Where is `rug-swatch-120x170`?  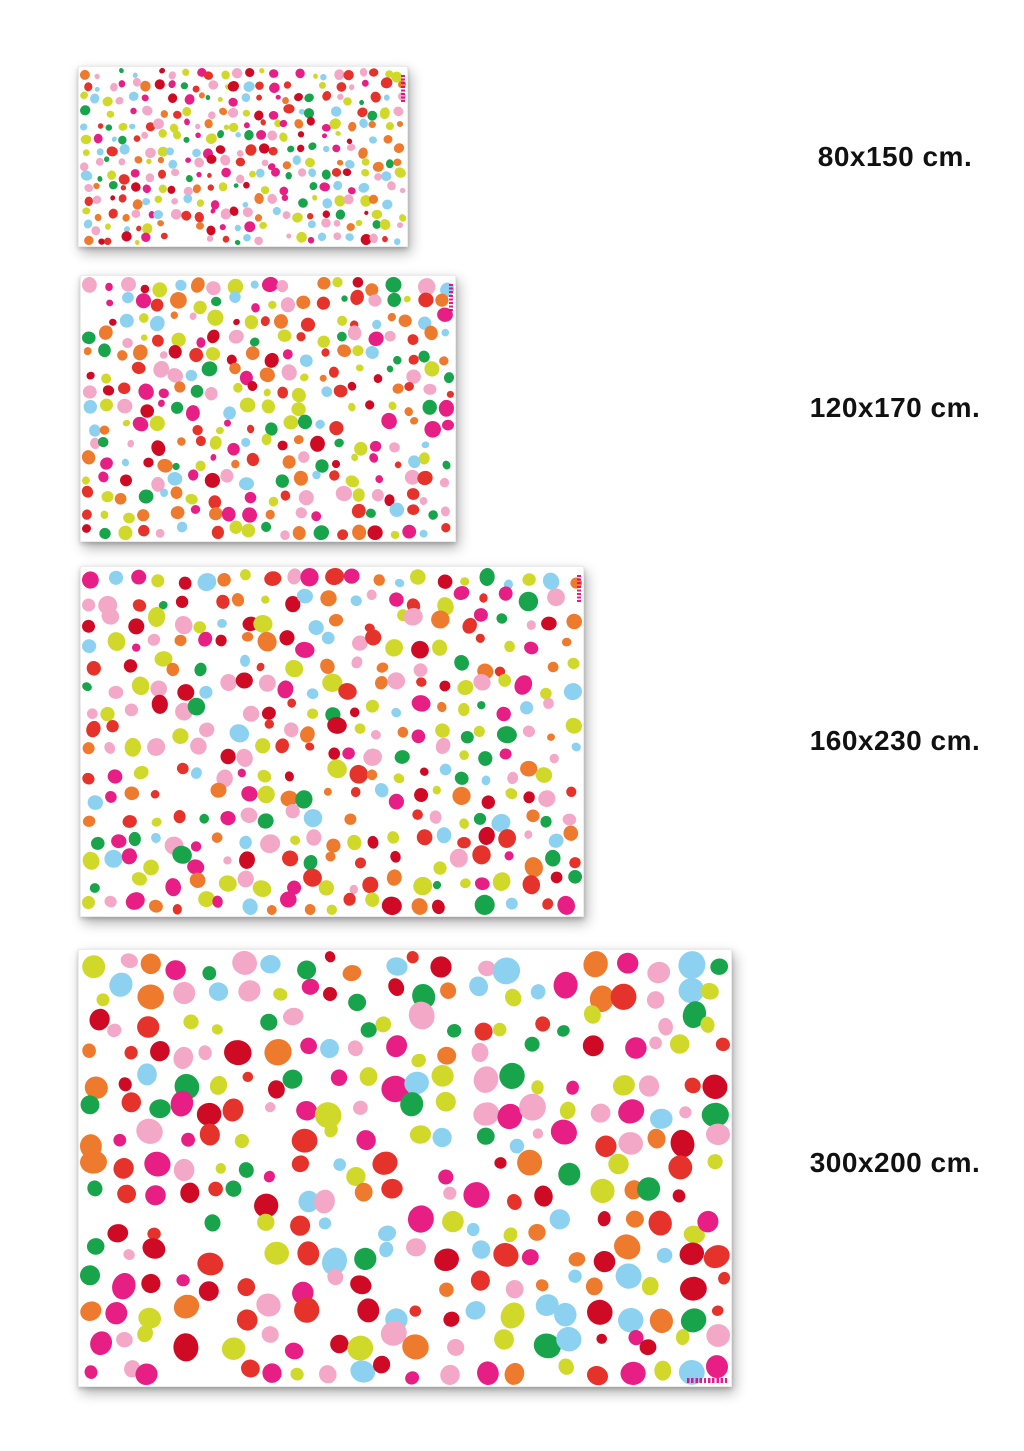
rug-swatch-120x170 is located at coordinates (268, 408).